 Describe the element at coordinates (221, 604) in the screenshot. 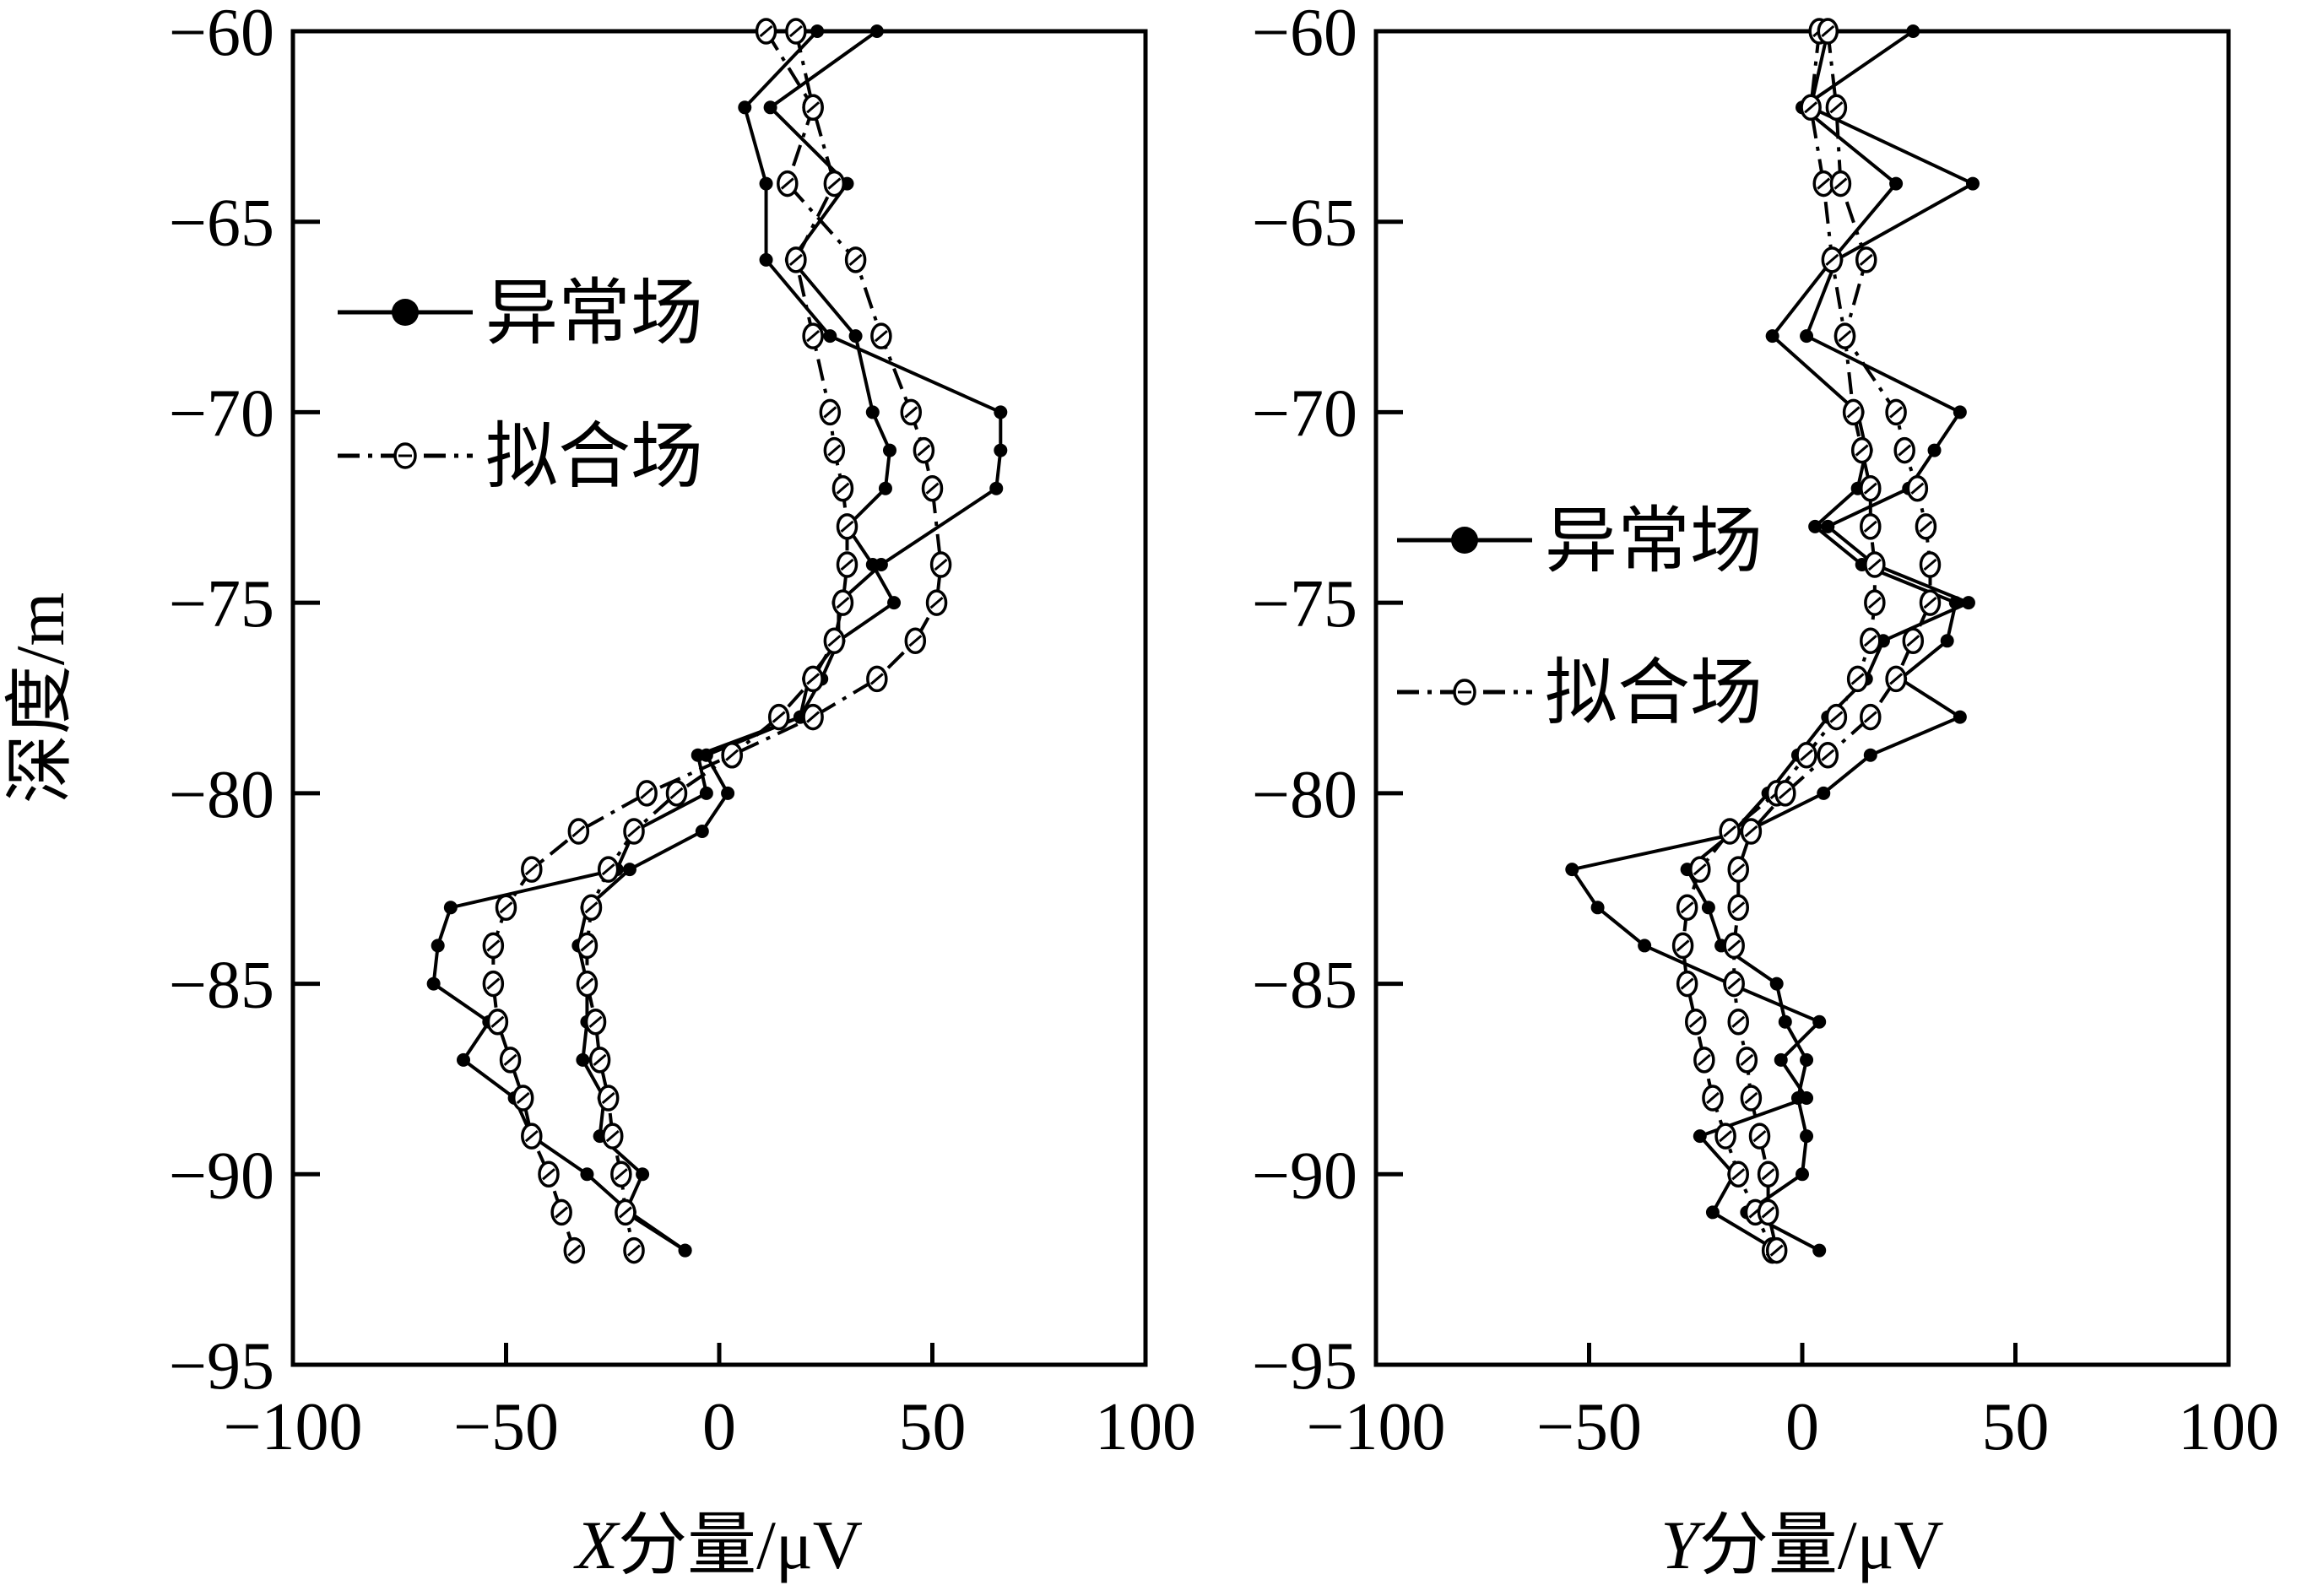

I see `y-tick-label: −75` at that location.